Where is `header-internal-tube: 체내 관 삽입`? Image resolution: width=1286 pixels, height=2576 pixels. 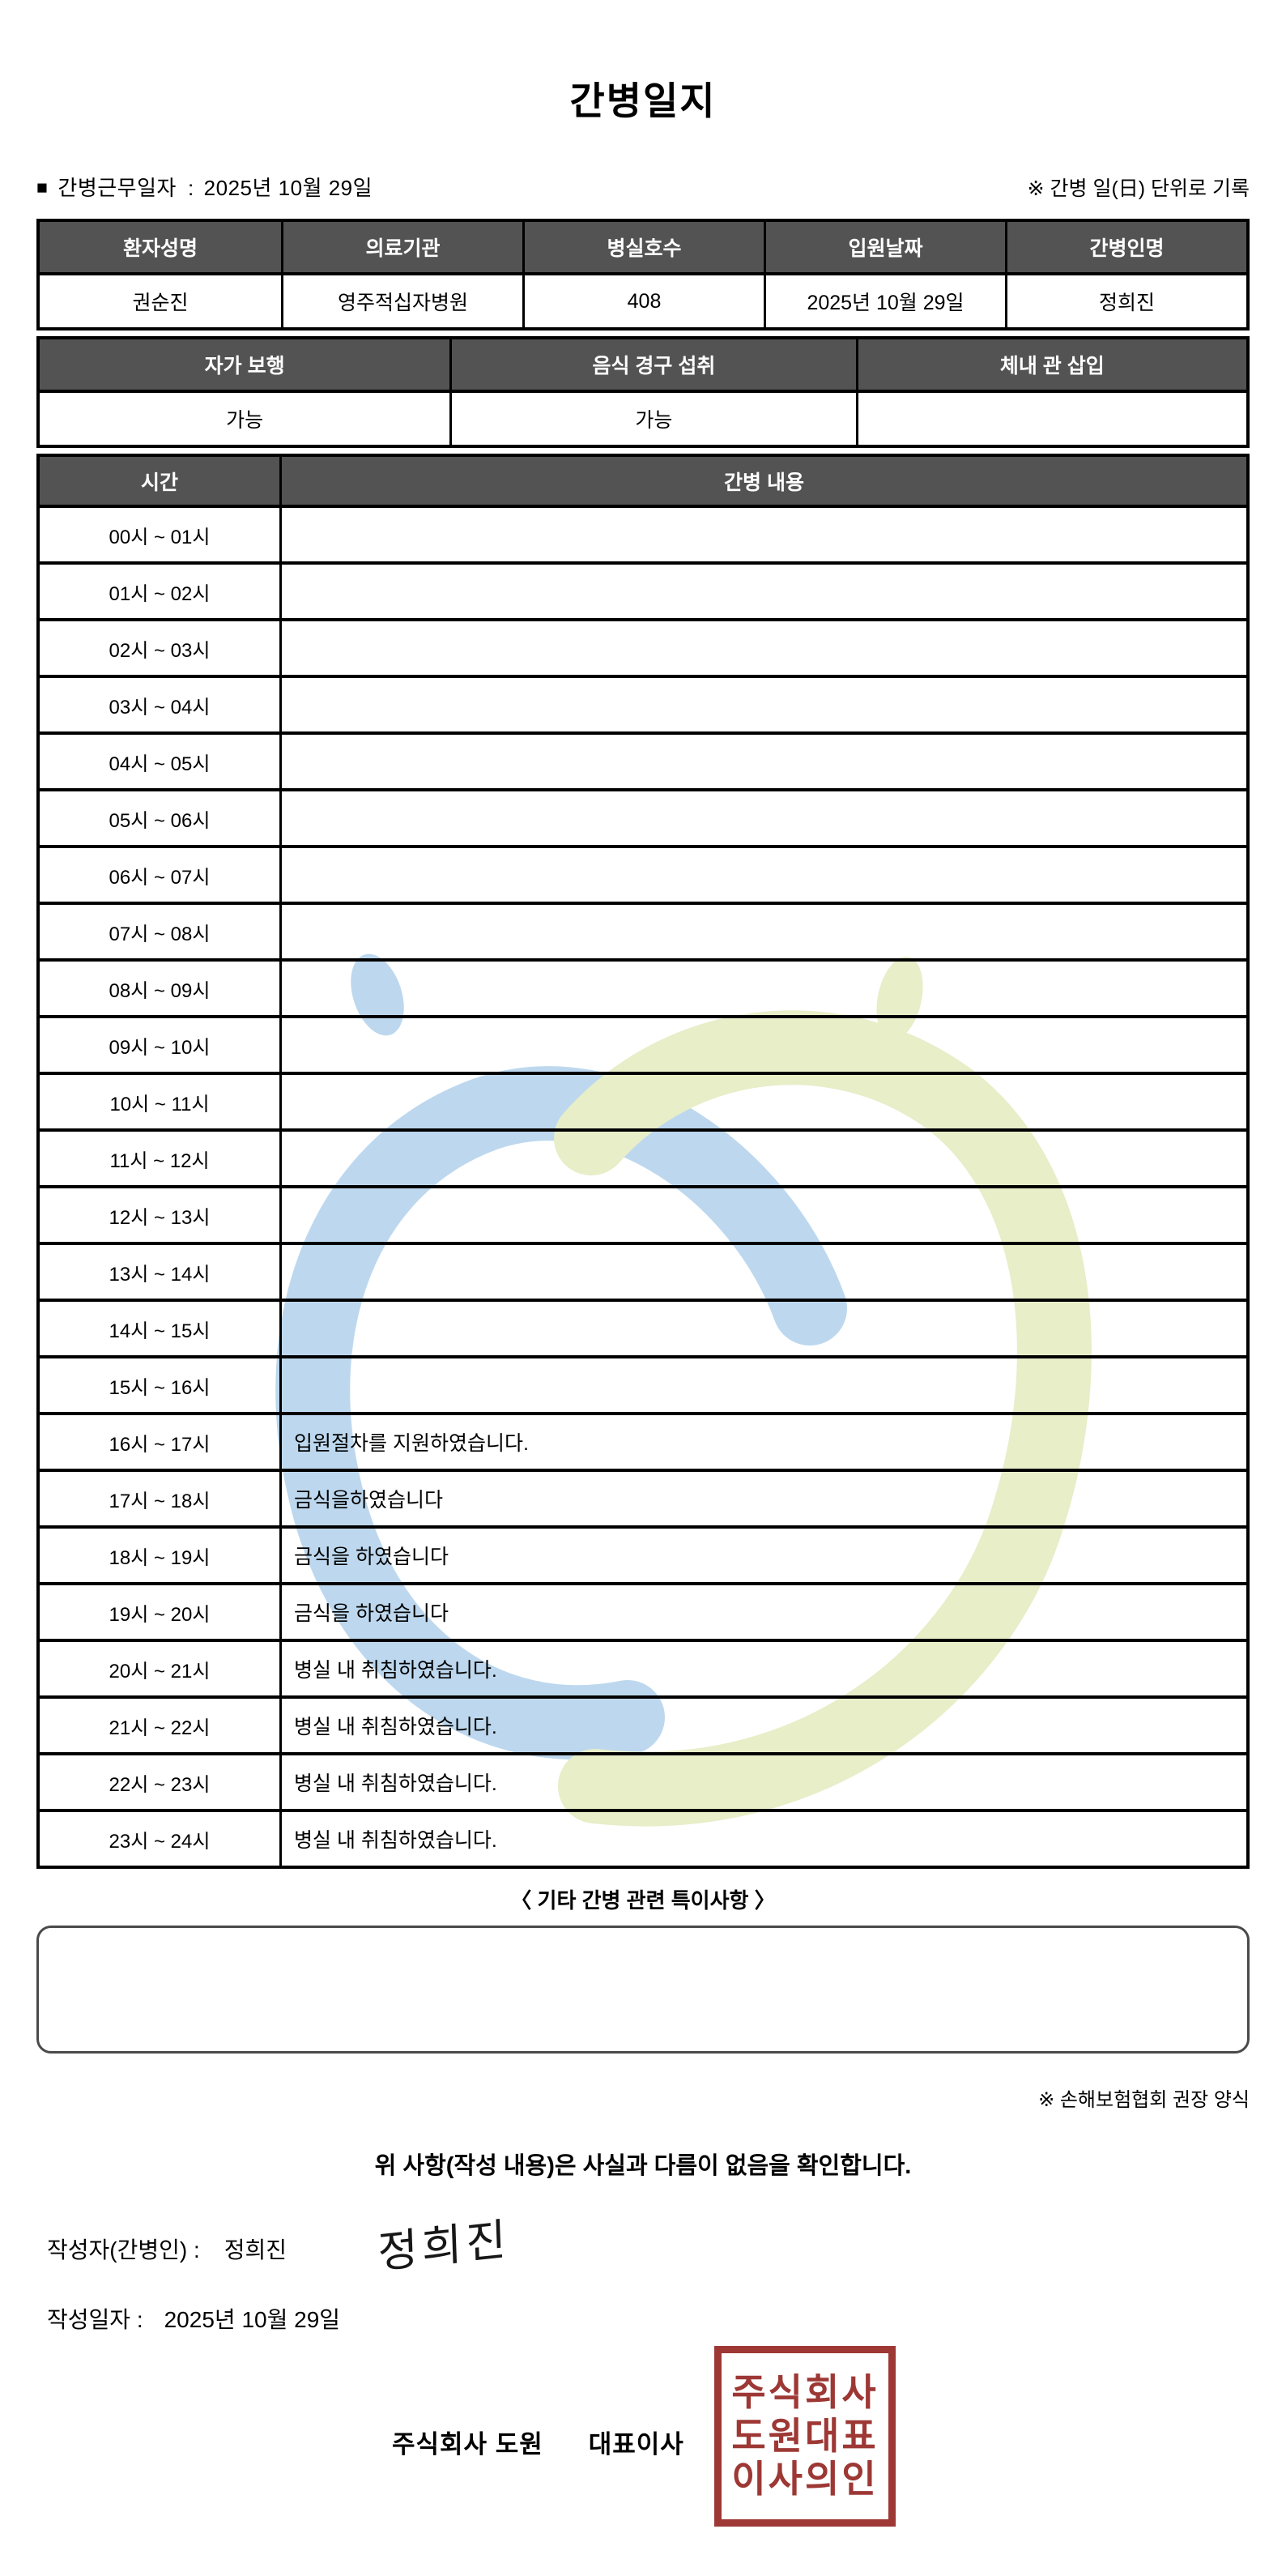 header-internal-tube: 체내 관 삽입 is located at coordinates (1051, 366).